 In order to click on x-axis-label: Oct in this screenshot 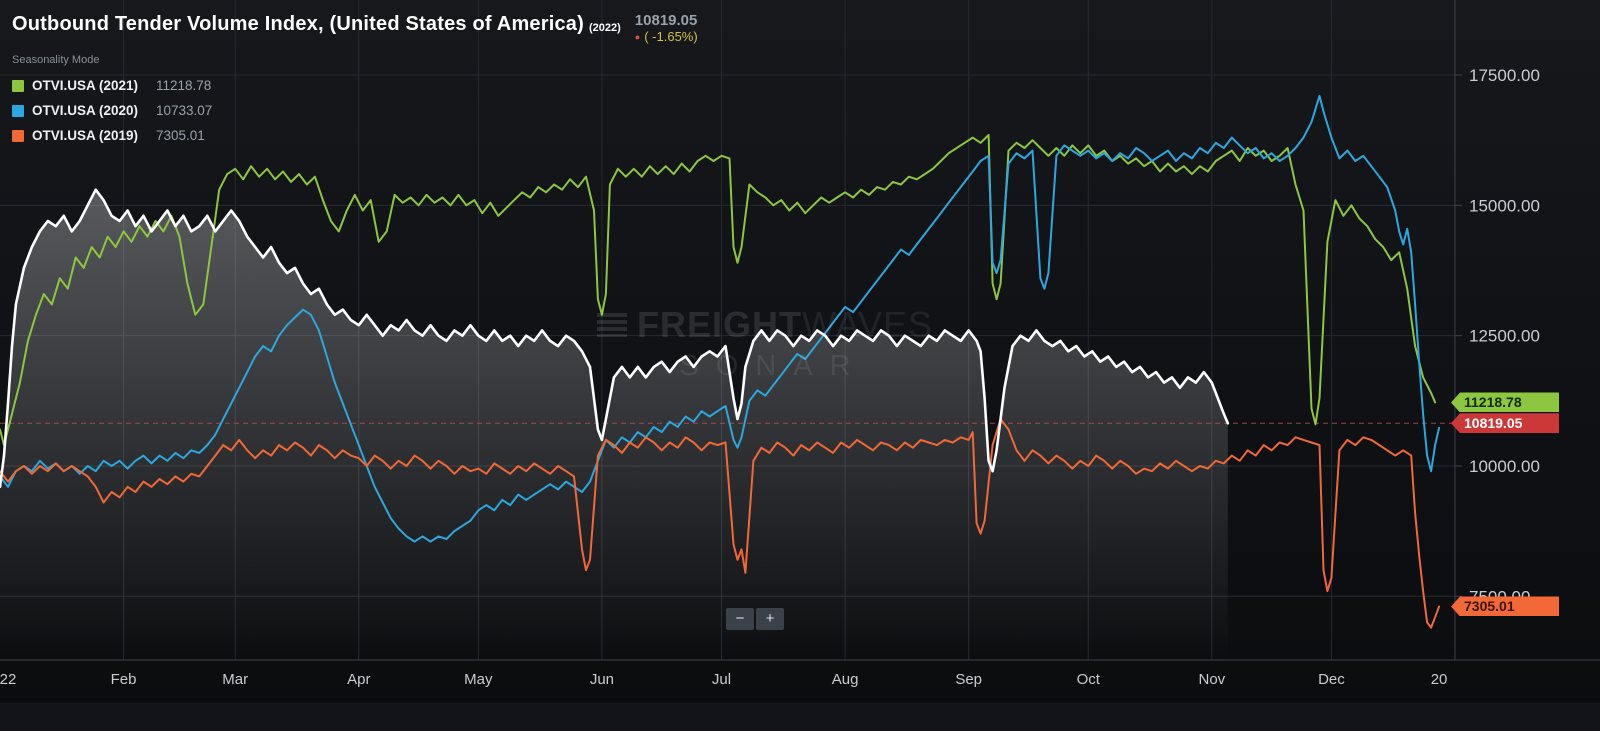, I will do `click(1089, 679)`.